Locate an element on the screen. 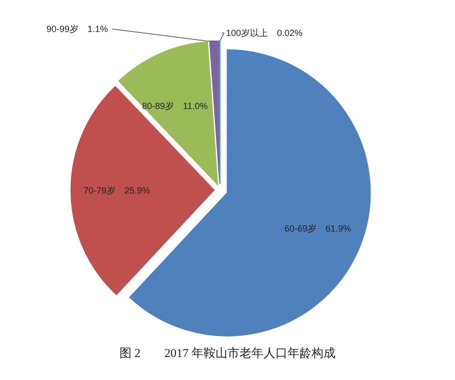 The width and height of the screenshot is (455, 380). slice-label: 100岁以上 0.02% is located at coordinates (264, 33).